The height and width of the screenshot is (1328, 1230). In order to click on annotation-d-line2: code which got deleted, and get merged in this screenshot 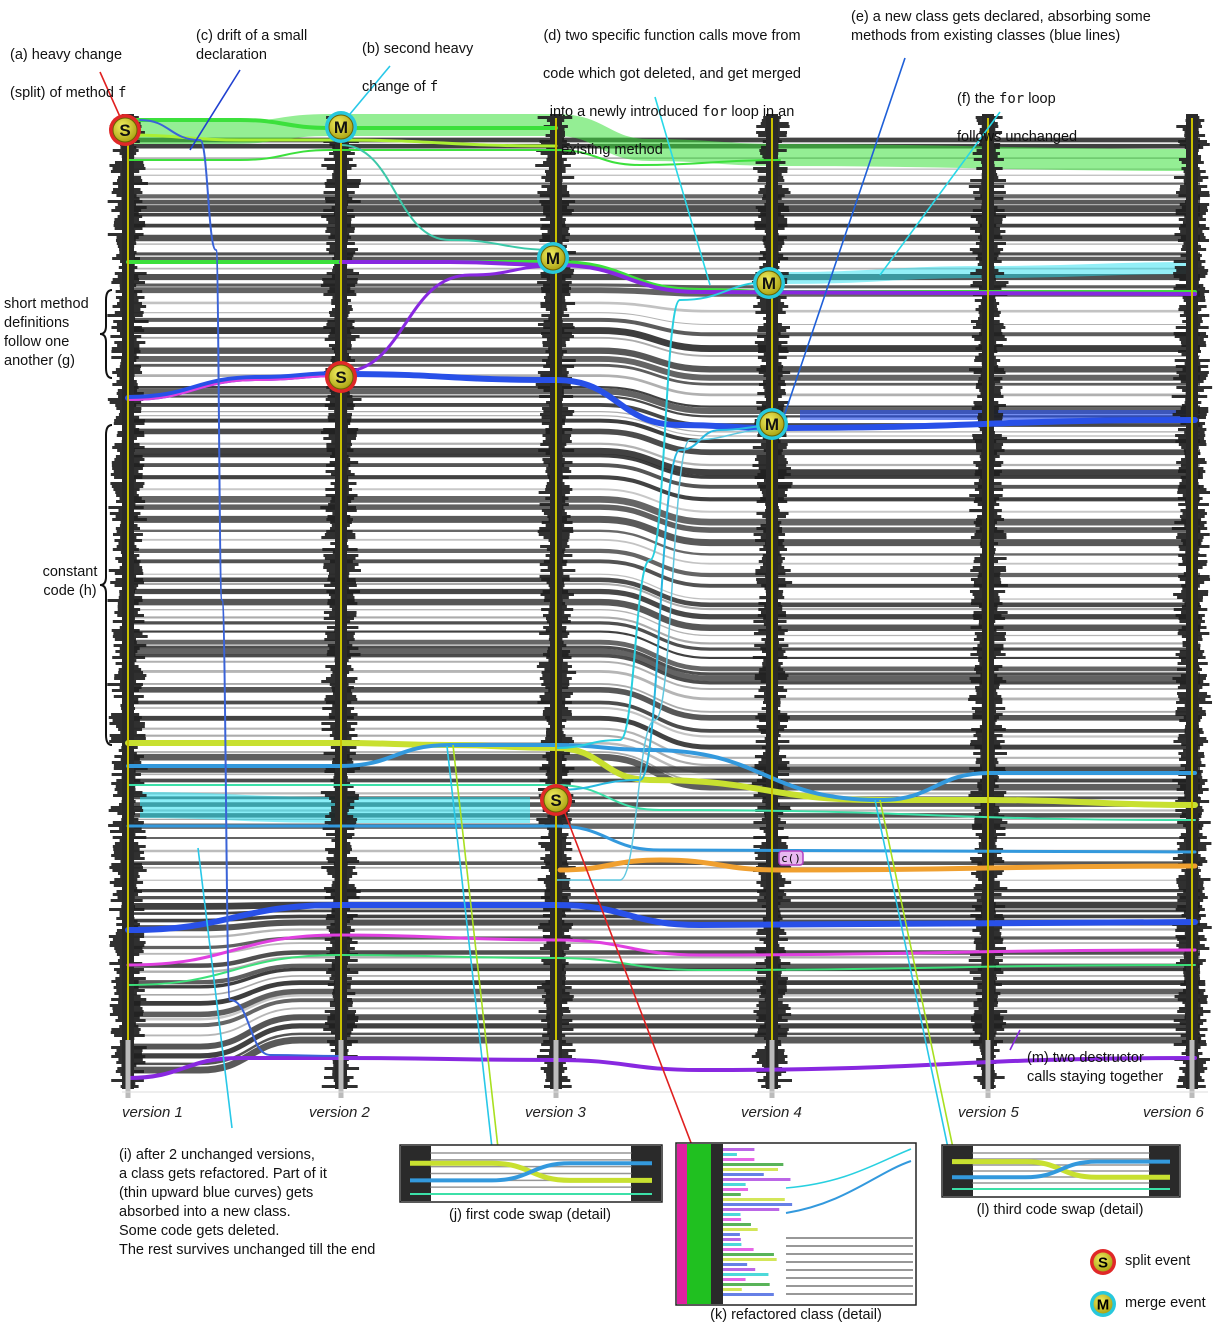, I will do `click(672, 74)`.